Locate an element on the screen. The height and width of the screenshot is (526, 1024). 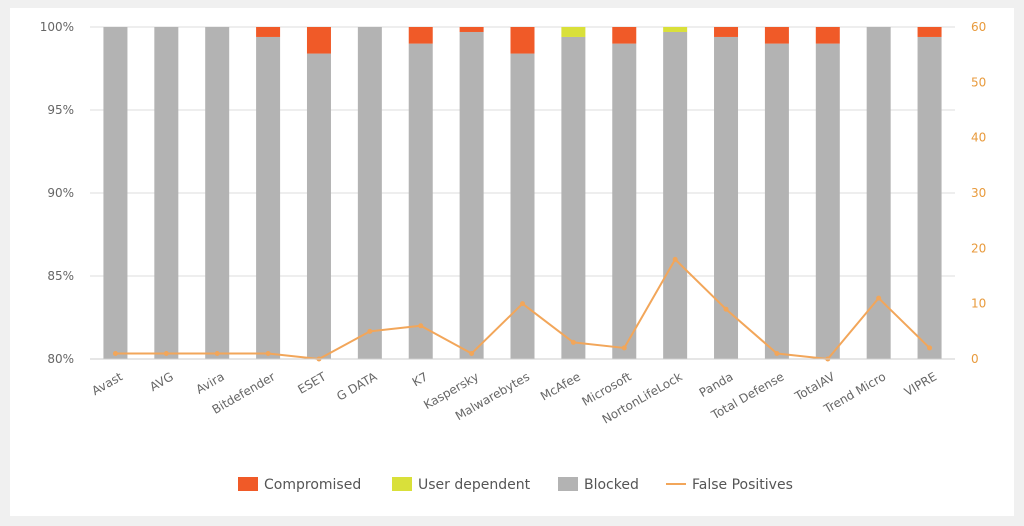
bar-blocked-avg is located at coordinates (166, 193).